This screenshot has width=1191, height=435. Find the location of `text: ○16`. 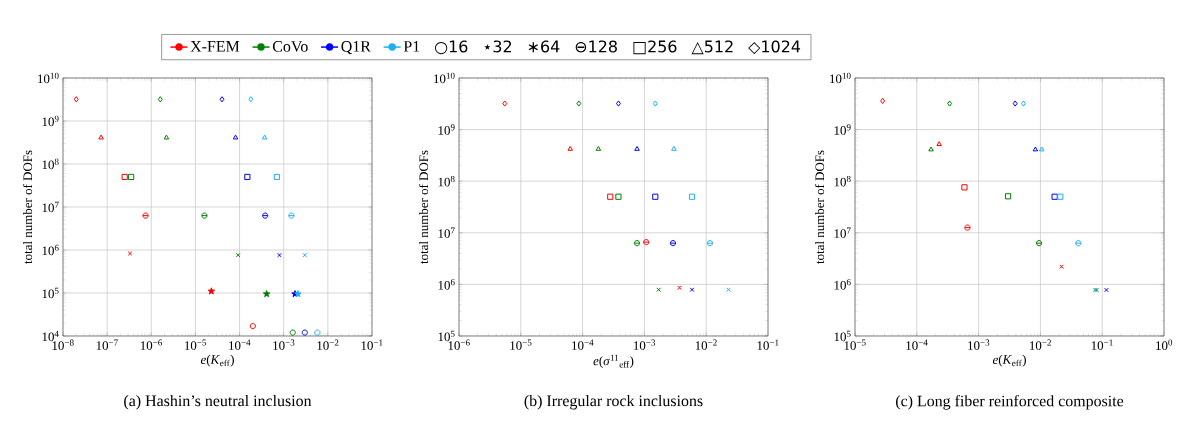

text: ○16 is located at coordinates (451, 47).